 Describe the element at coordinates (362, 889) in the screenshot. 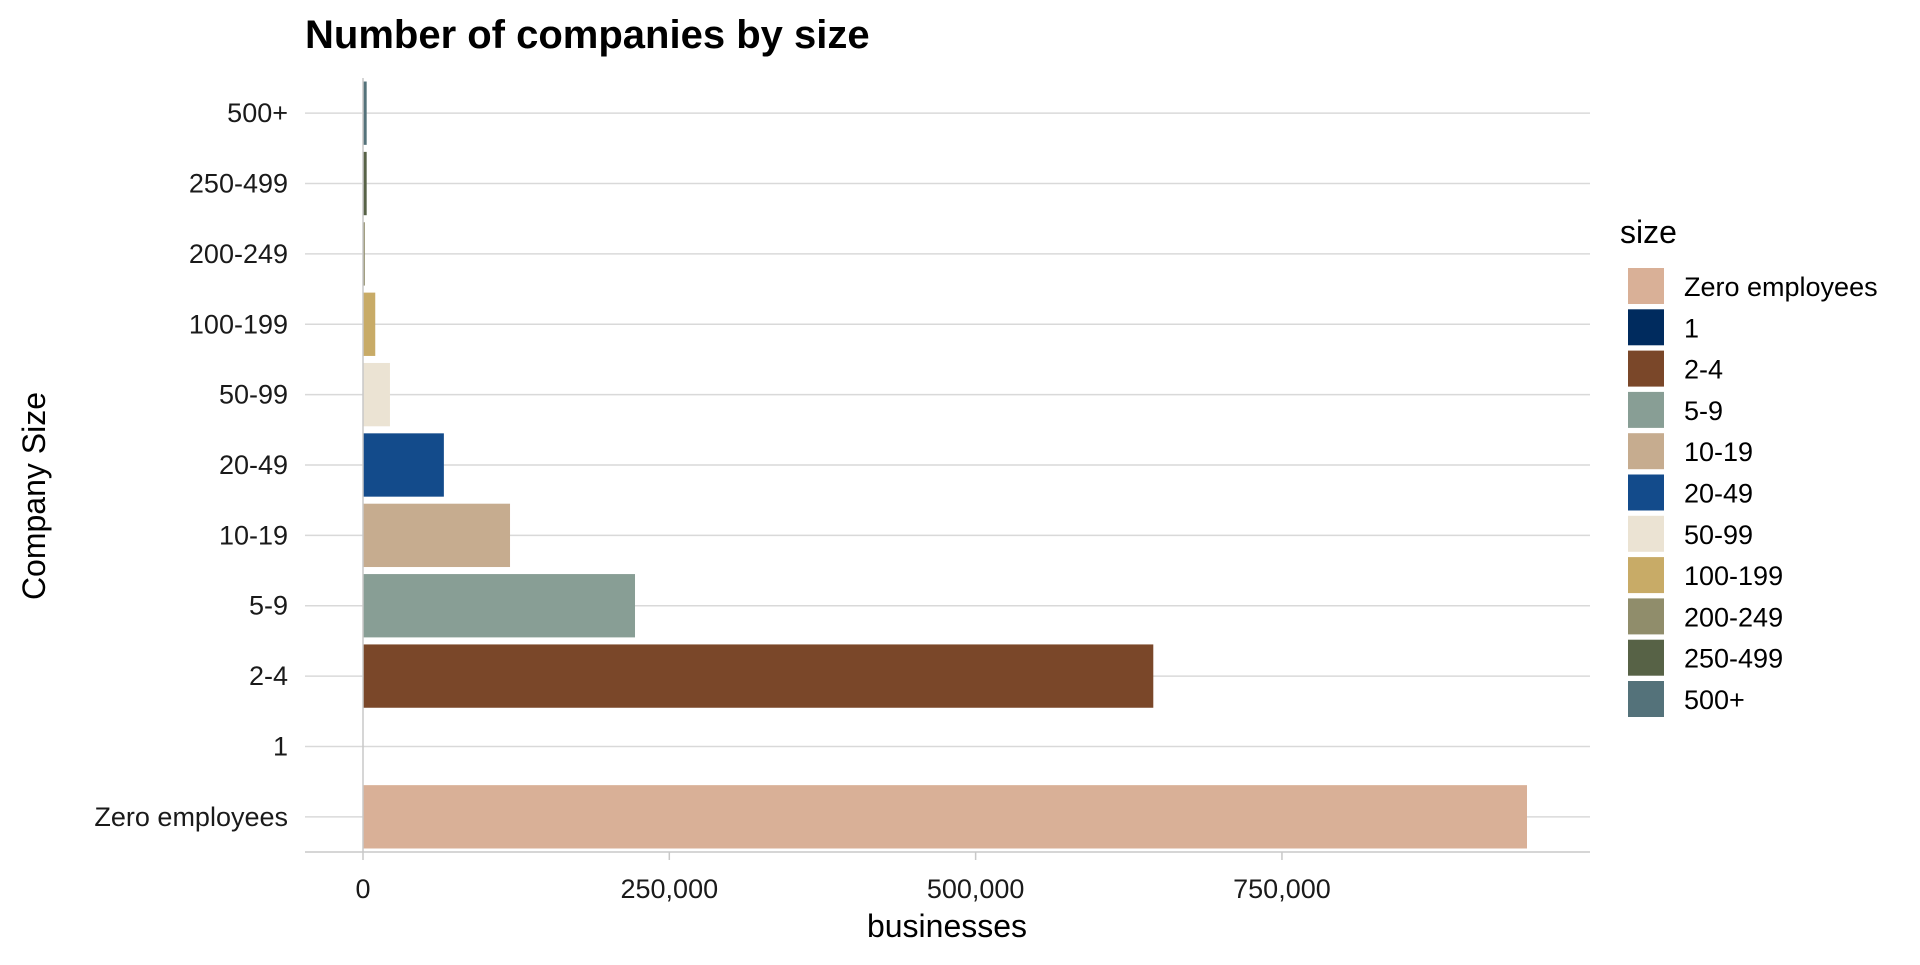

I see `x-tick-label: 0` at that location.